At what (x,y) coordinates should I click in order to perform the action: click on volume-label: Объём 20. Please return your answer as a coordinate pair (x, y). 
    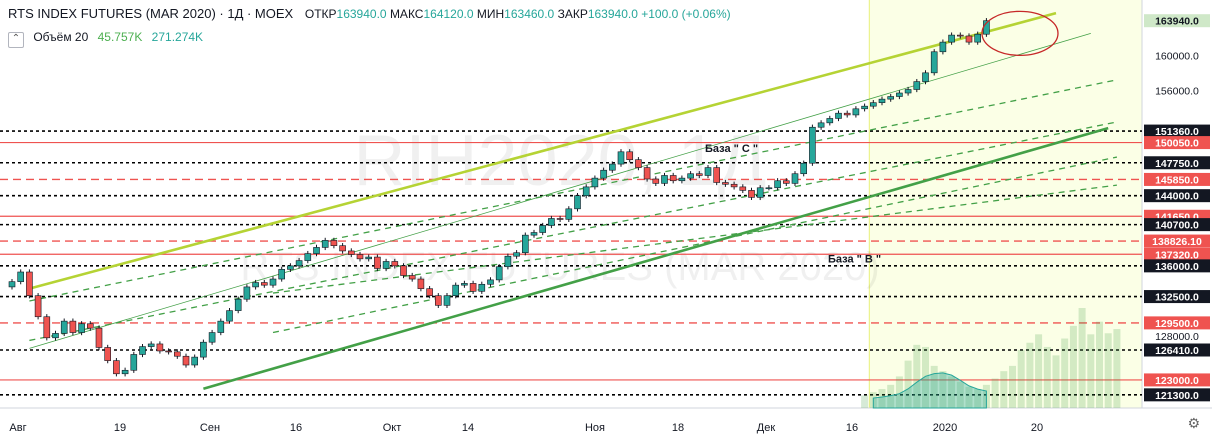
    Looking at the image, I should click on (61, 37).